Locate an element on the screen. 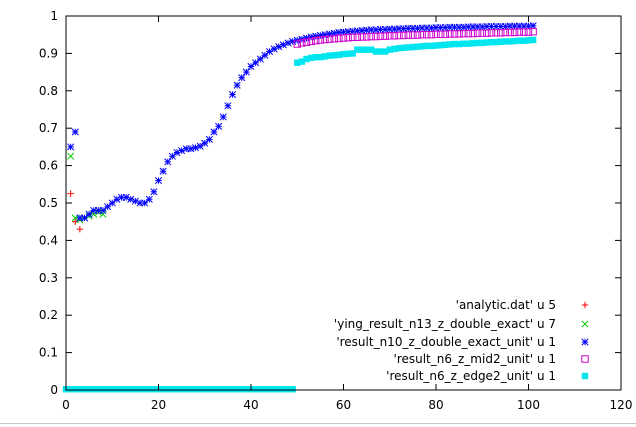 The height and width of the screenshot is (427, 636). legend-entry-label: 'ying_result_n13_z_double_exact' u 7 is located at coordinates (445, 324).